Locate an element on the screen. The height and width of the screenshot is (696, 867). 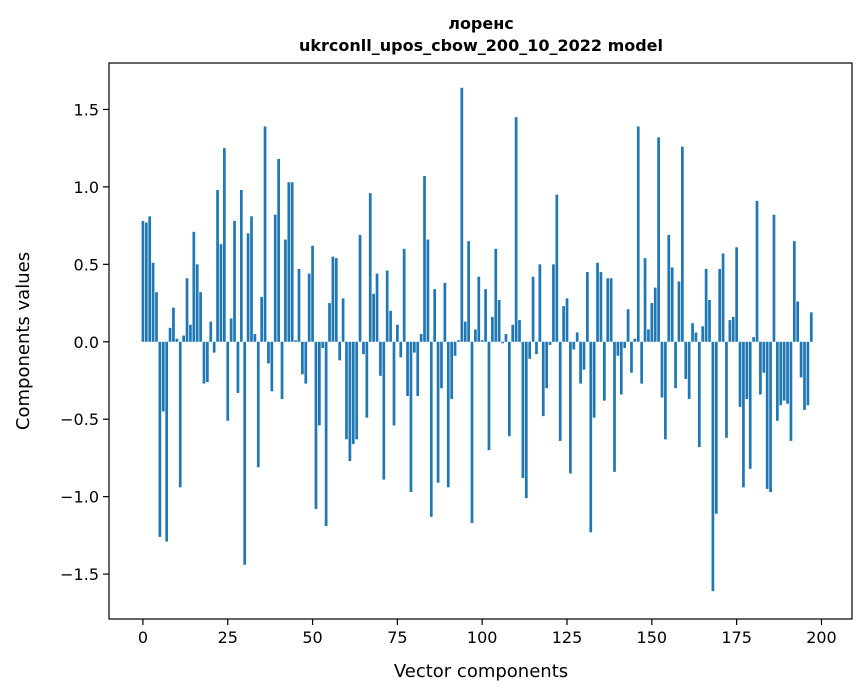
x-tick-label: 100 is located at coordinates (482, 637).